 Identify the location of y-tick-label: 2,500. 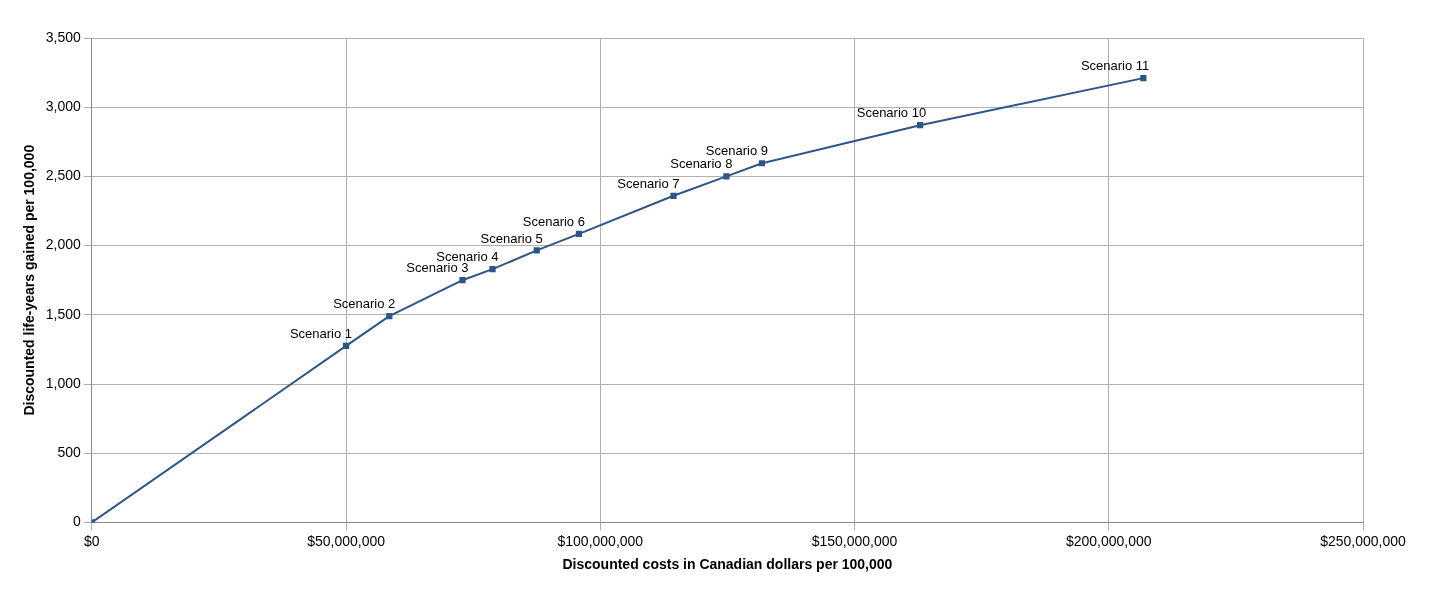
(63, 175).